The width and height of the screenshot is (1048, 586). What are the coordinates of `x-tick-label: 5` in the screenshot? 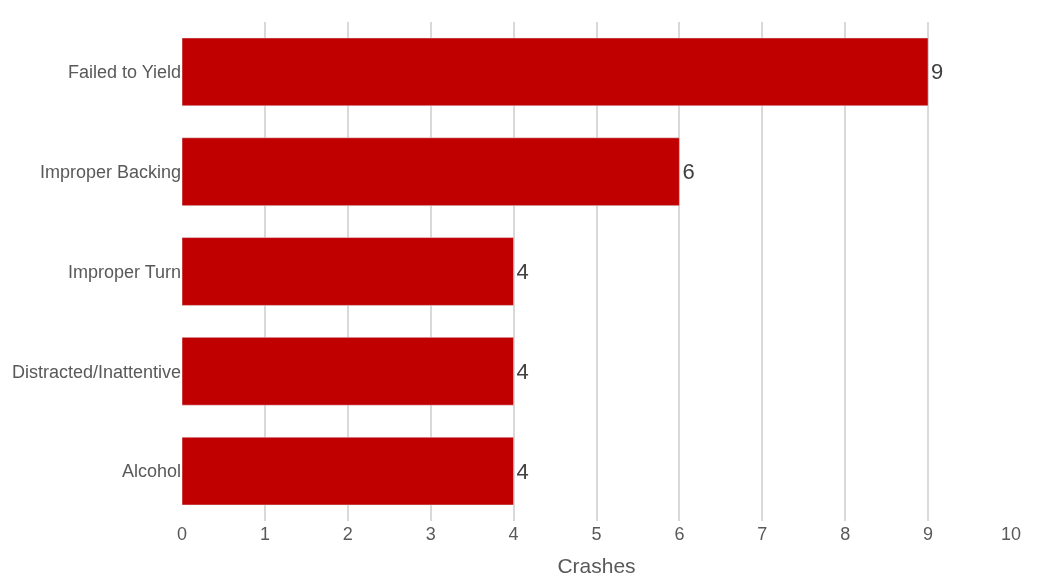 It's located at (596, 534).